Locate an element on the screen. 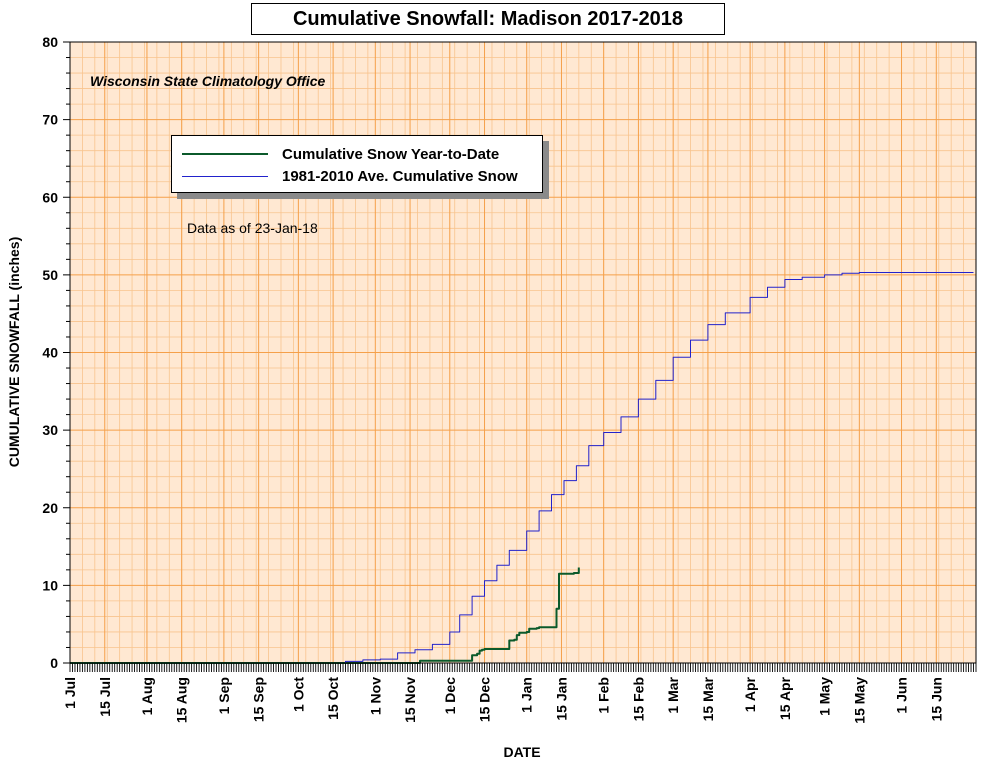  legend-label-year-to-date: Cumulative Snow Year-to-Date is located at coordinates (391, 154).